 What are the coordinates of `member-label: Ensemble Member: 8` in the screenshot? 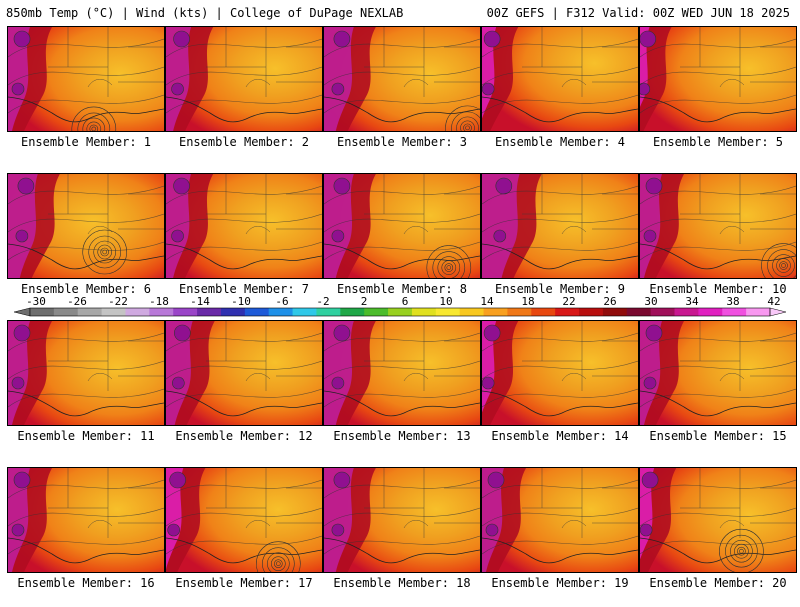 It's located at (402, 289).